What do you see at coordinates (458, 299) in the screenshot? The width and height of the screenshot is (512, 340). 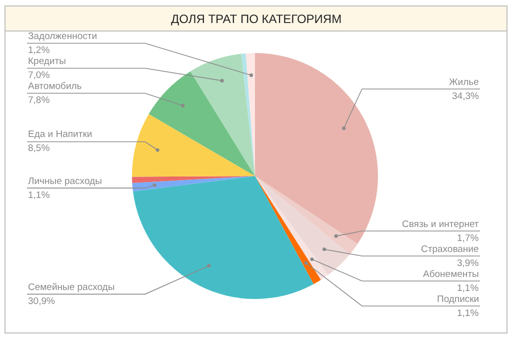 I see `slice-label: Подписки` at bounding box center [458, 299].